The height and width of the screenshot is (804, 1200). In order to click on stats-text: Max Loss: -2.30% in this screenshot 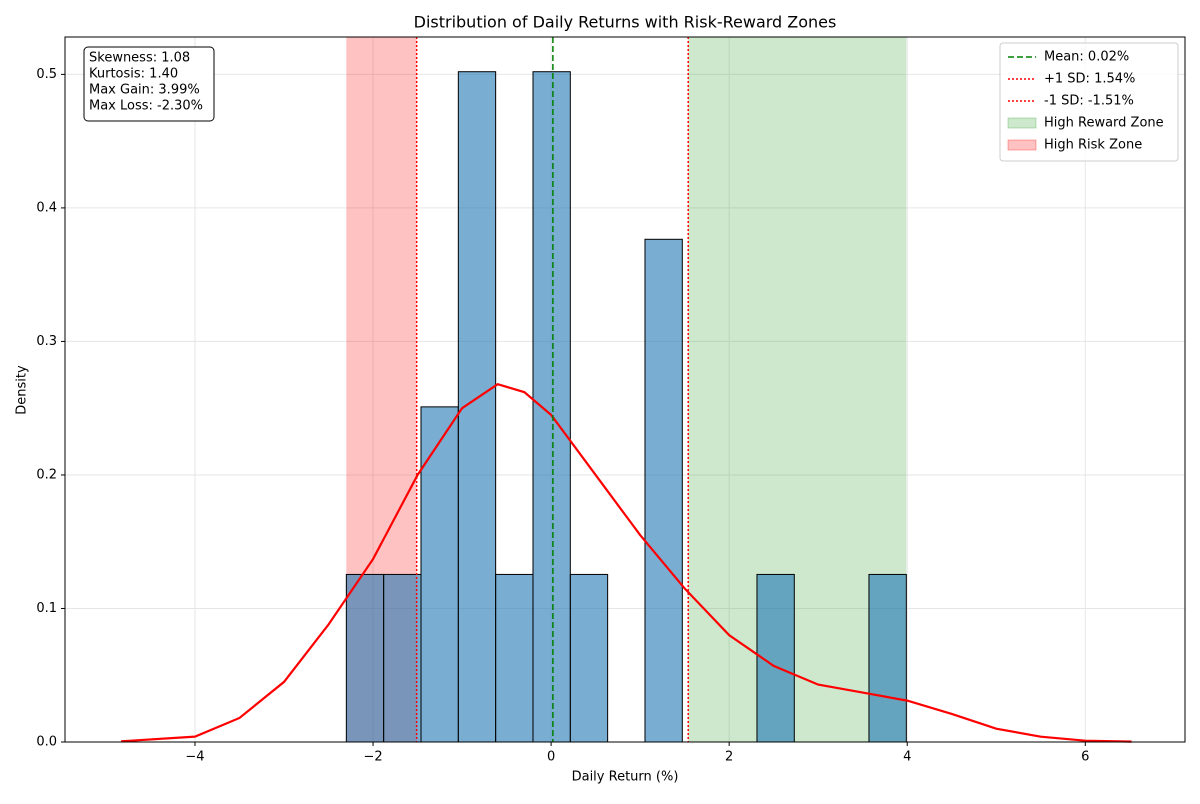, I will do `click(146, 106)`.